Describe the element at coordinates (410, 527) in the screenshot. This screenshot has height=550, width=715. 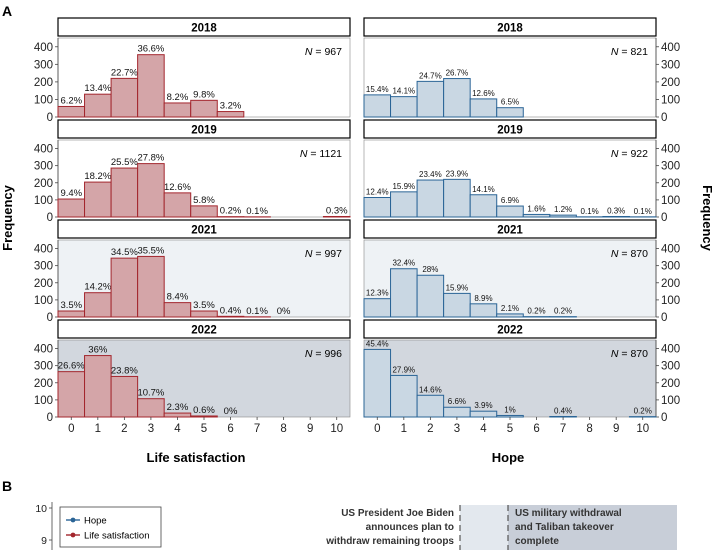
I see `event-annotation: announces plan to` at that location.